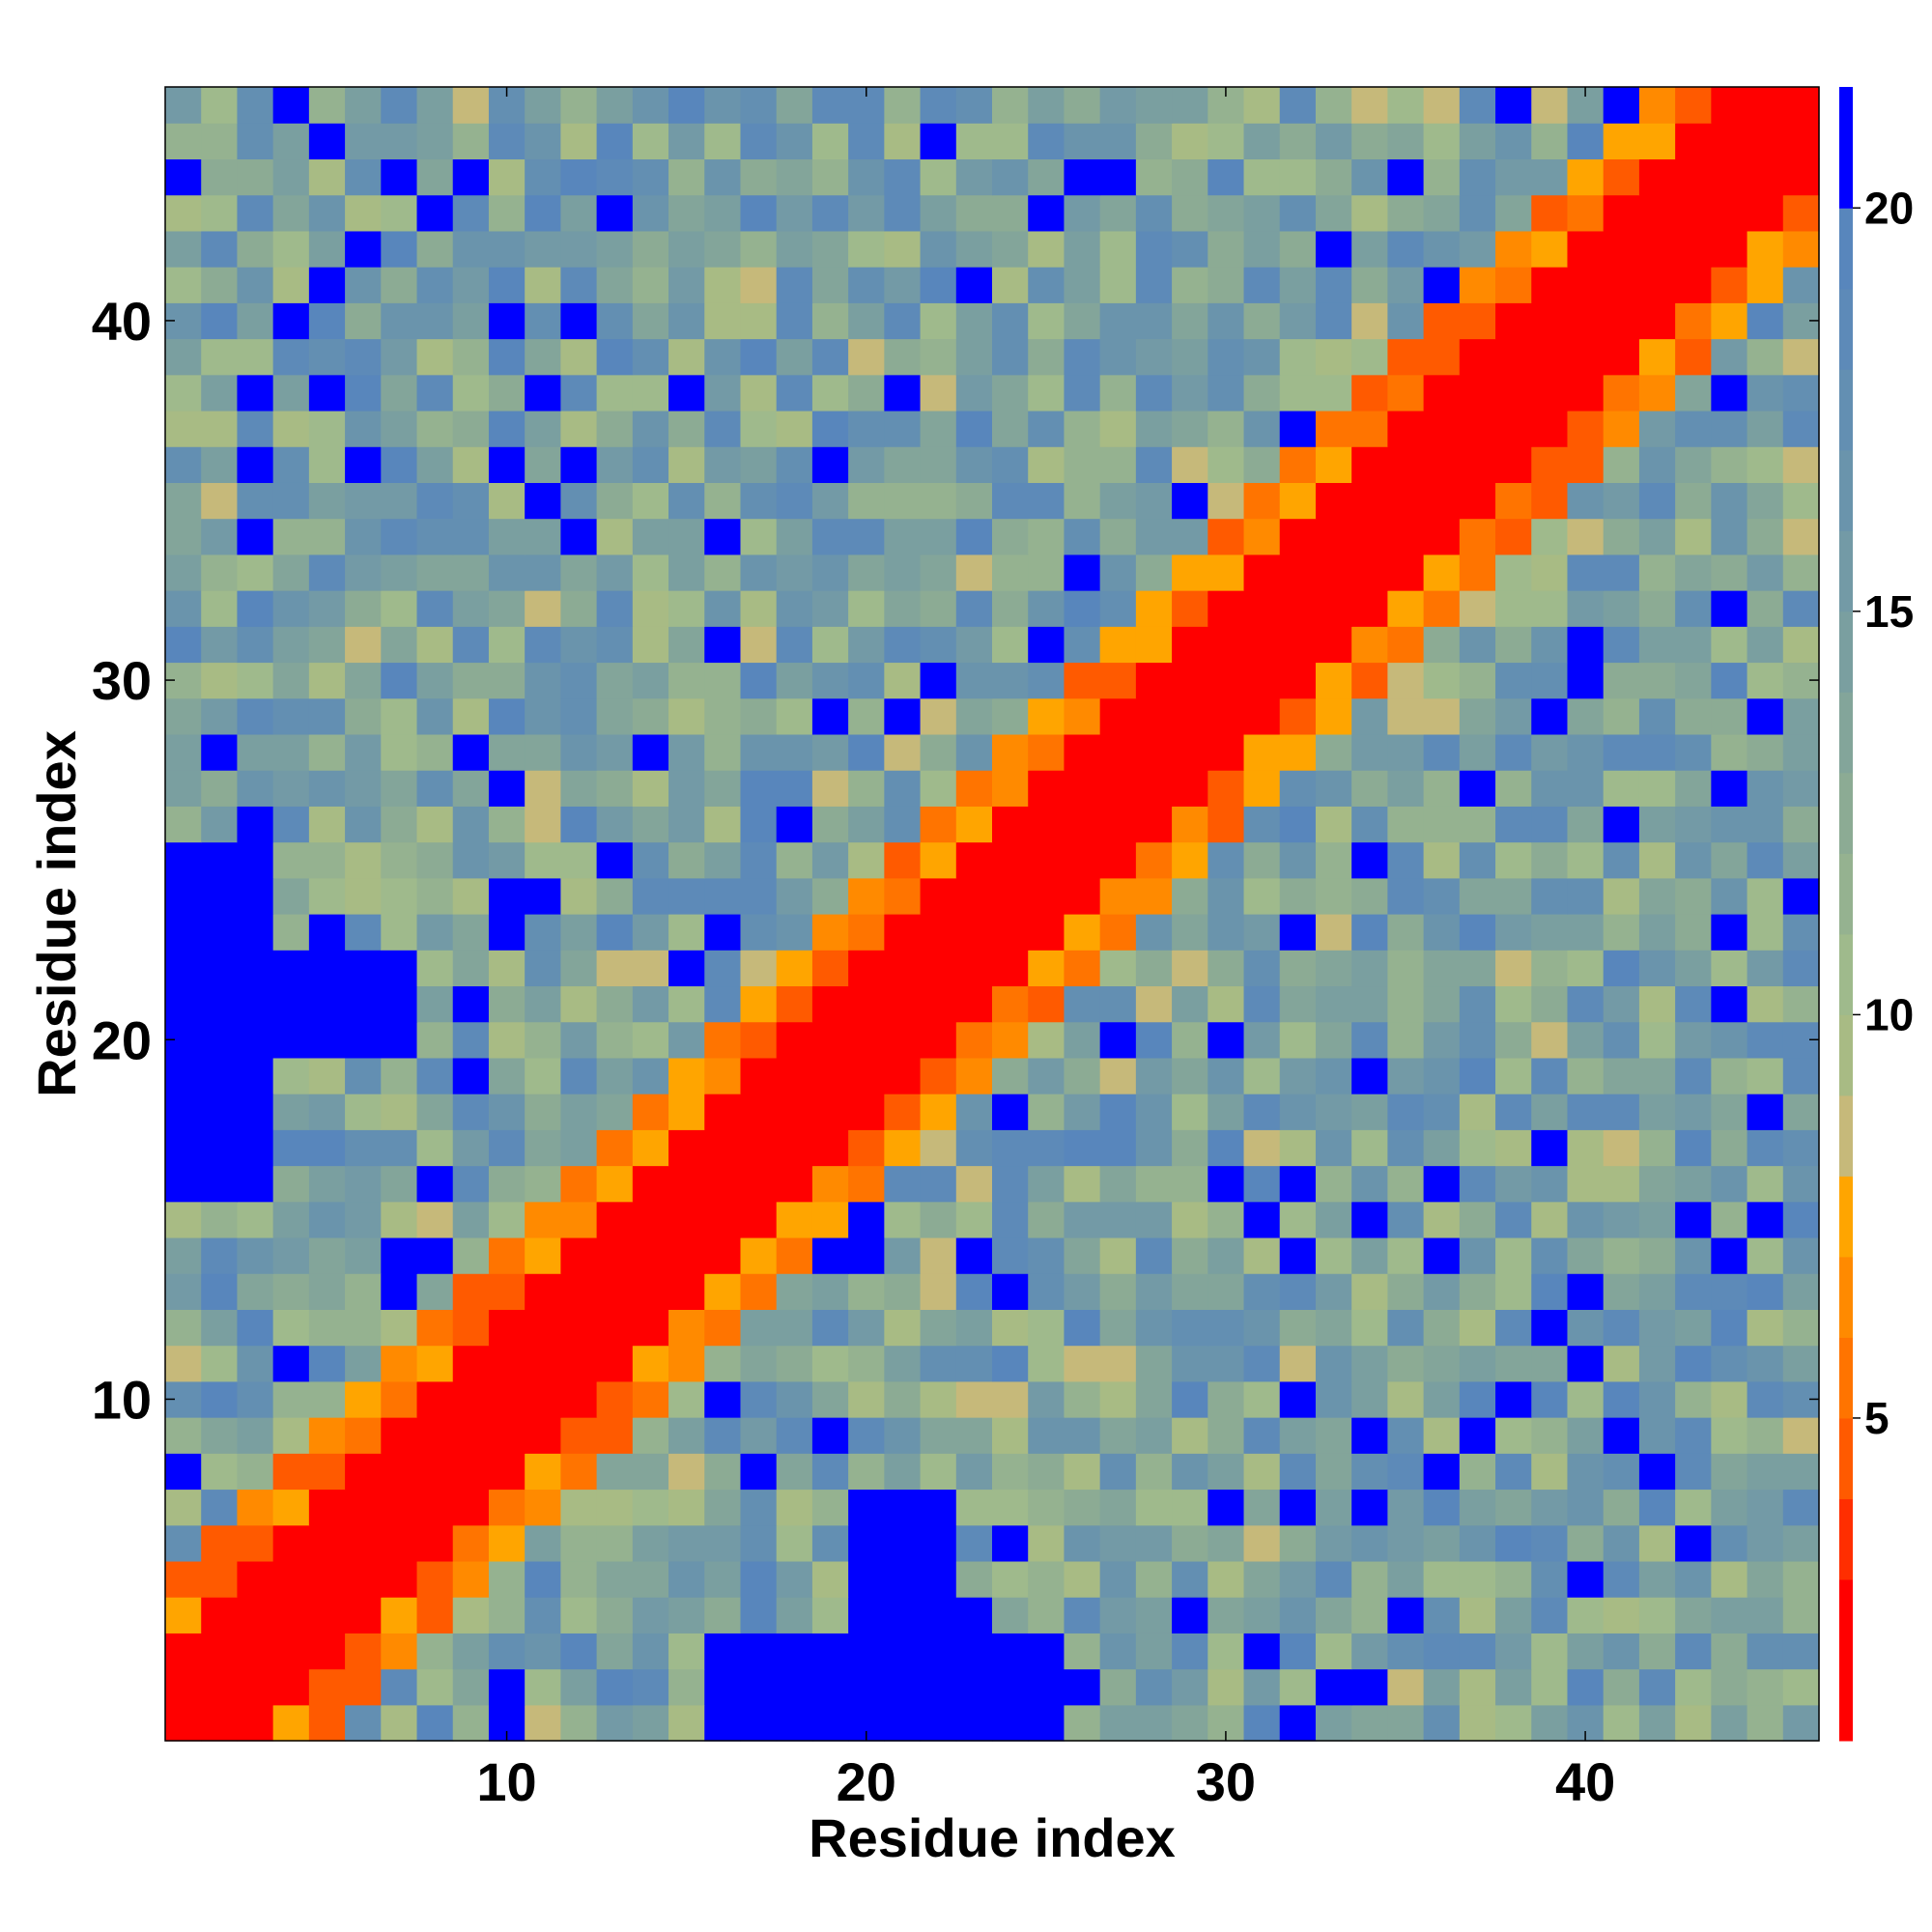 This screenshot has height=1932, width=1932. Describe the element at coordinates (1846, 1378) in the screenshot. I see `colorbar-segment` at that location.